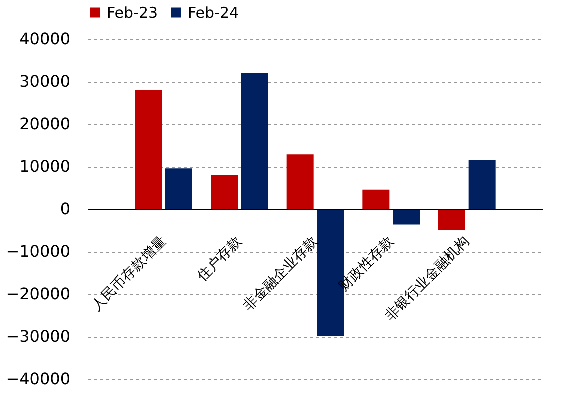 The width and height of the screenshot is (572, 410). Describe the element at coordinates (38, 294) in the screenshot. I see `y-tick-label: −20000` at that location.